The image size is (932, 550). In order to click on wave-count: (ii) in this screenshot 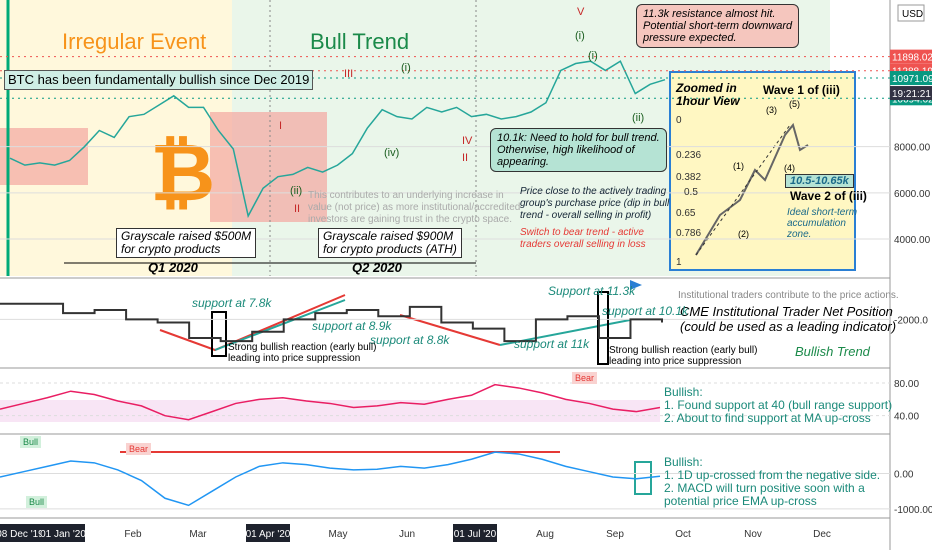, I will do `click(296, 191)`.